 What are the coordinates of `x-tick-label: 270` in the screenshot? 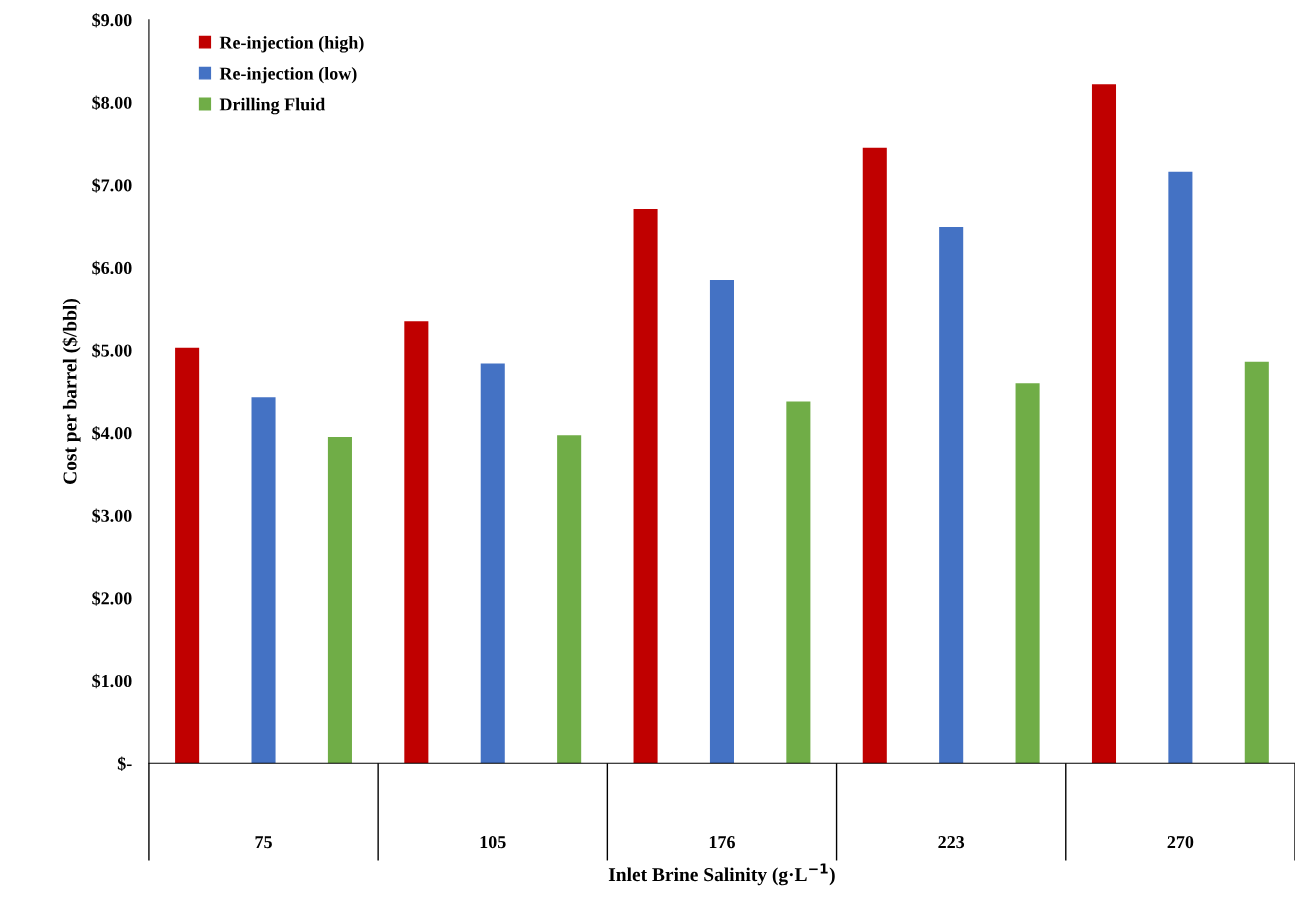 It's located at (1180, 842).